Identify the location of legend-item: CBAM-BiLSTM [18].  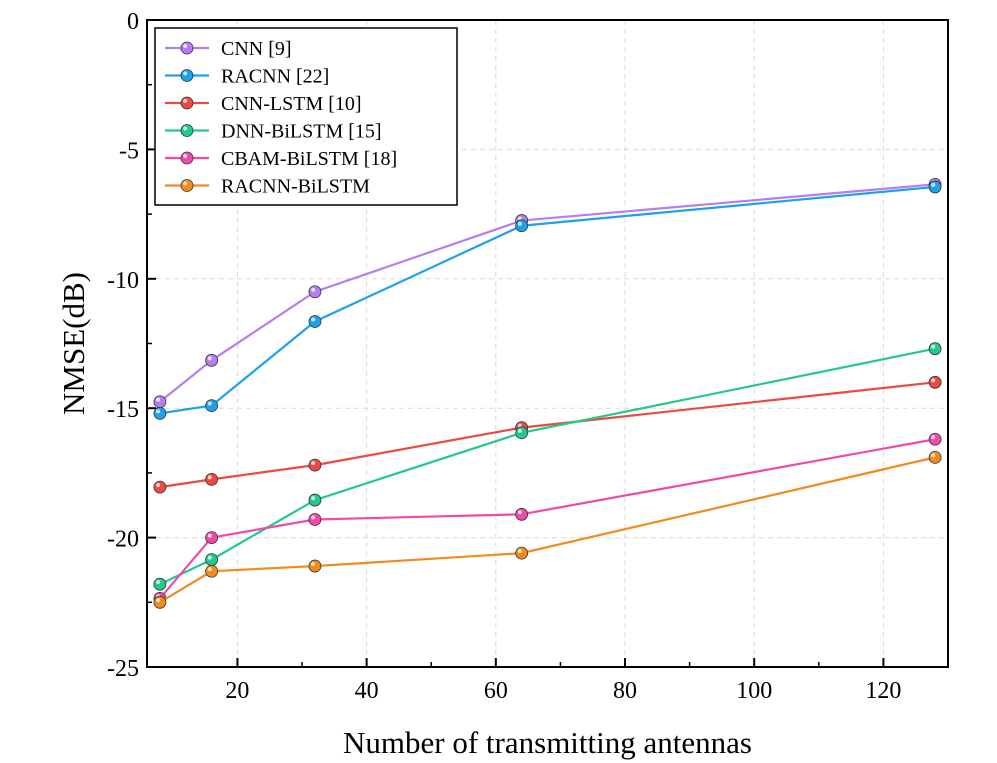
(281, 159).